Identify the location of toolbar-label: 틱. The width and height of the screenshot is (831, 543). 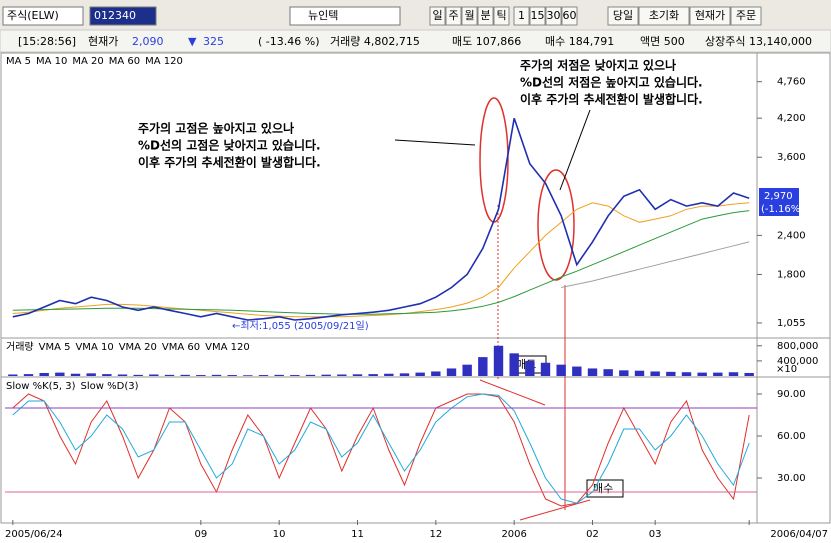
(501, 15).